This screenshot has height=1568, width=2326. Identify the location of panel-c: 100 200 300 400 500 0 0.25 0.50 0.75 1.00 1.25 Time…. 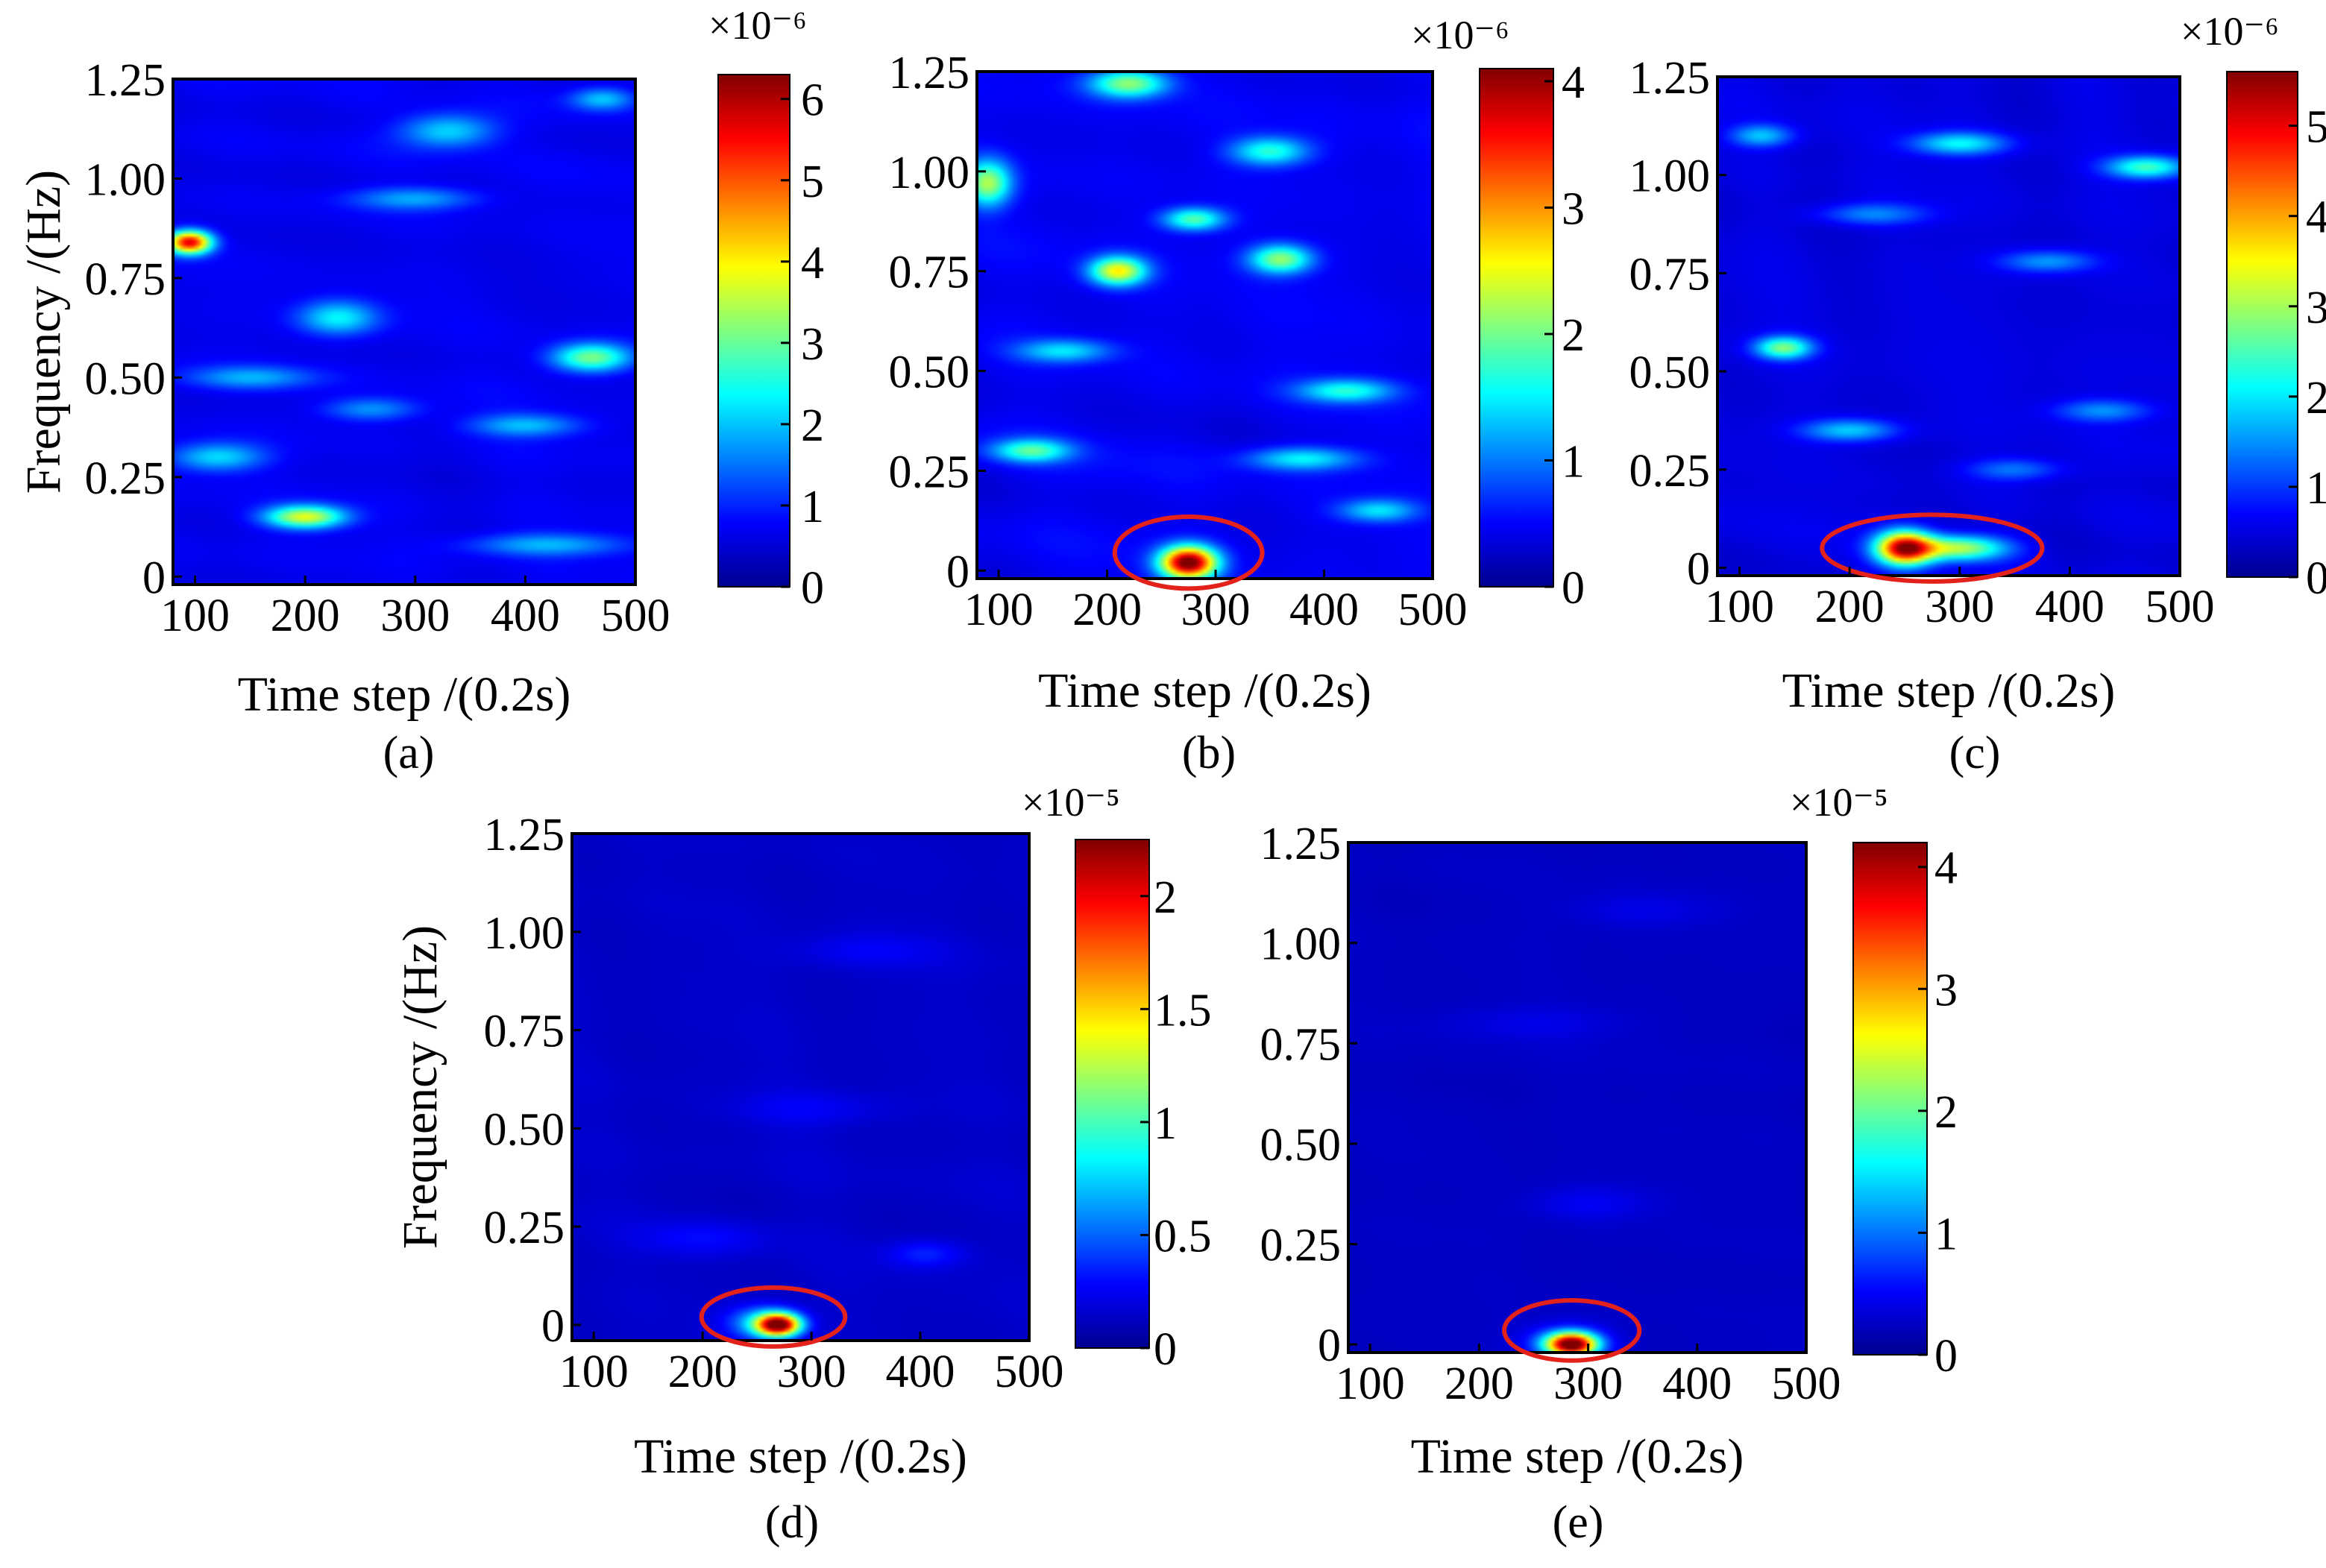
(1977, 393).